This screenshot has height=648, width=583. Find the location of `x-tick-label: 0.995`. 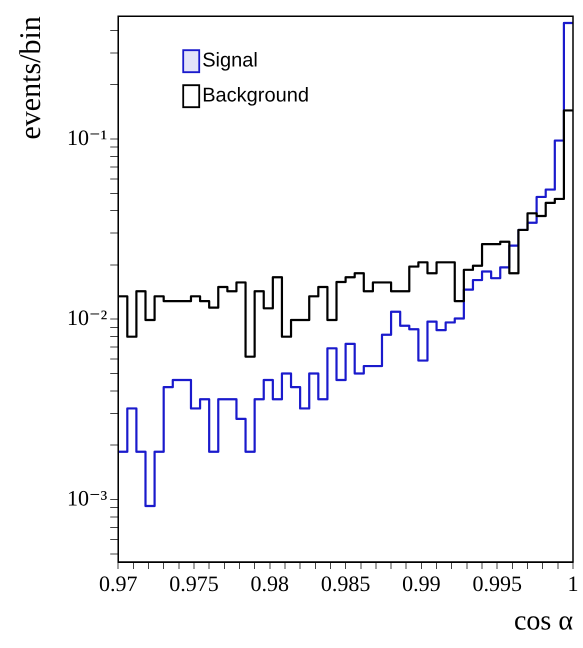

x-tick-label: 0.995 is located at coordinates (497, 583).